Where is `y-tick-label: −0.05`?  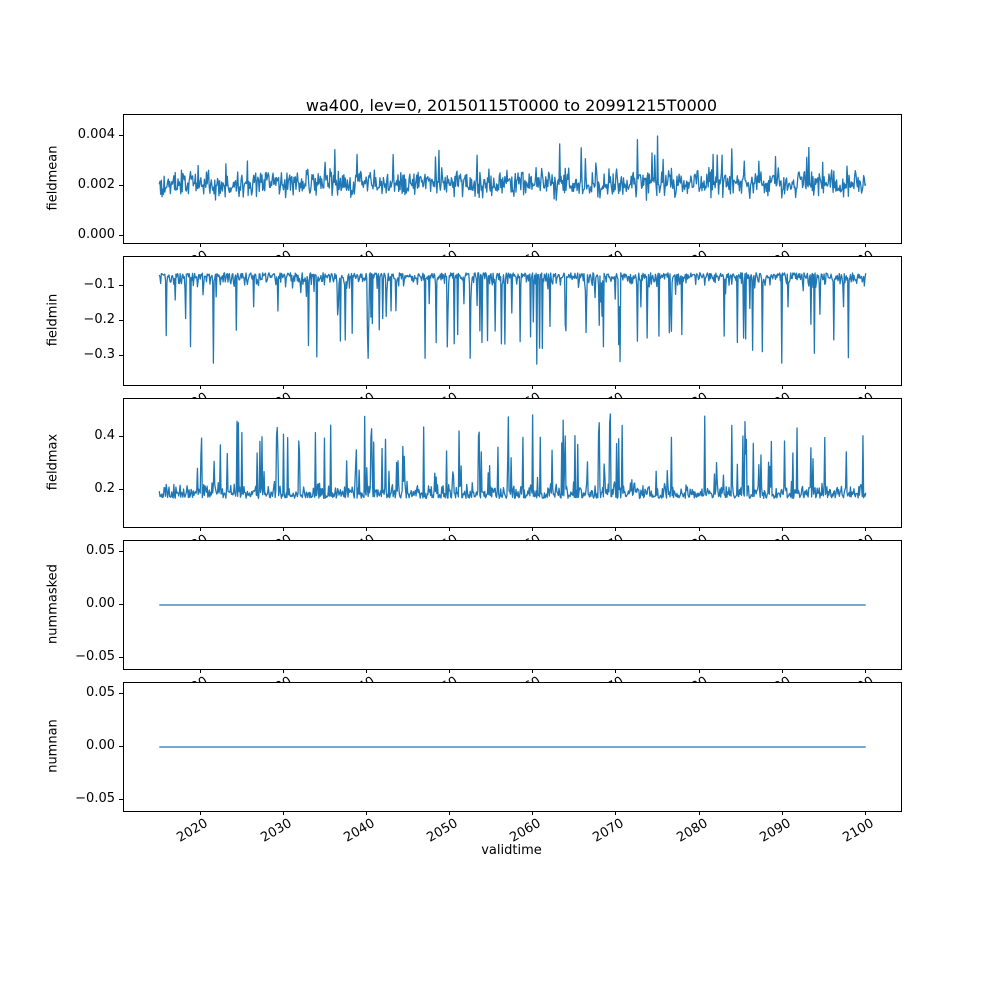
y-tick-label: −0.05 is located at coordinates (95, 656).